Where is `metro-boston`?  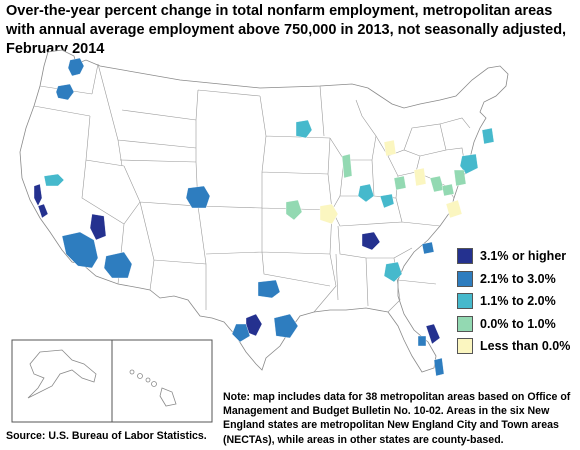
metro-boston is located at coordinates (488, 136).